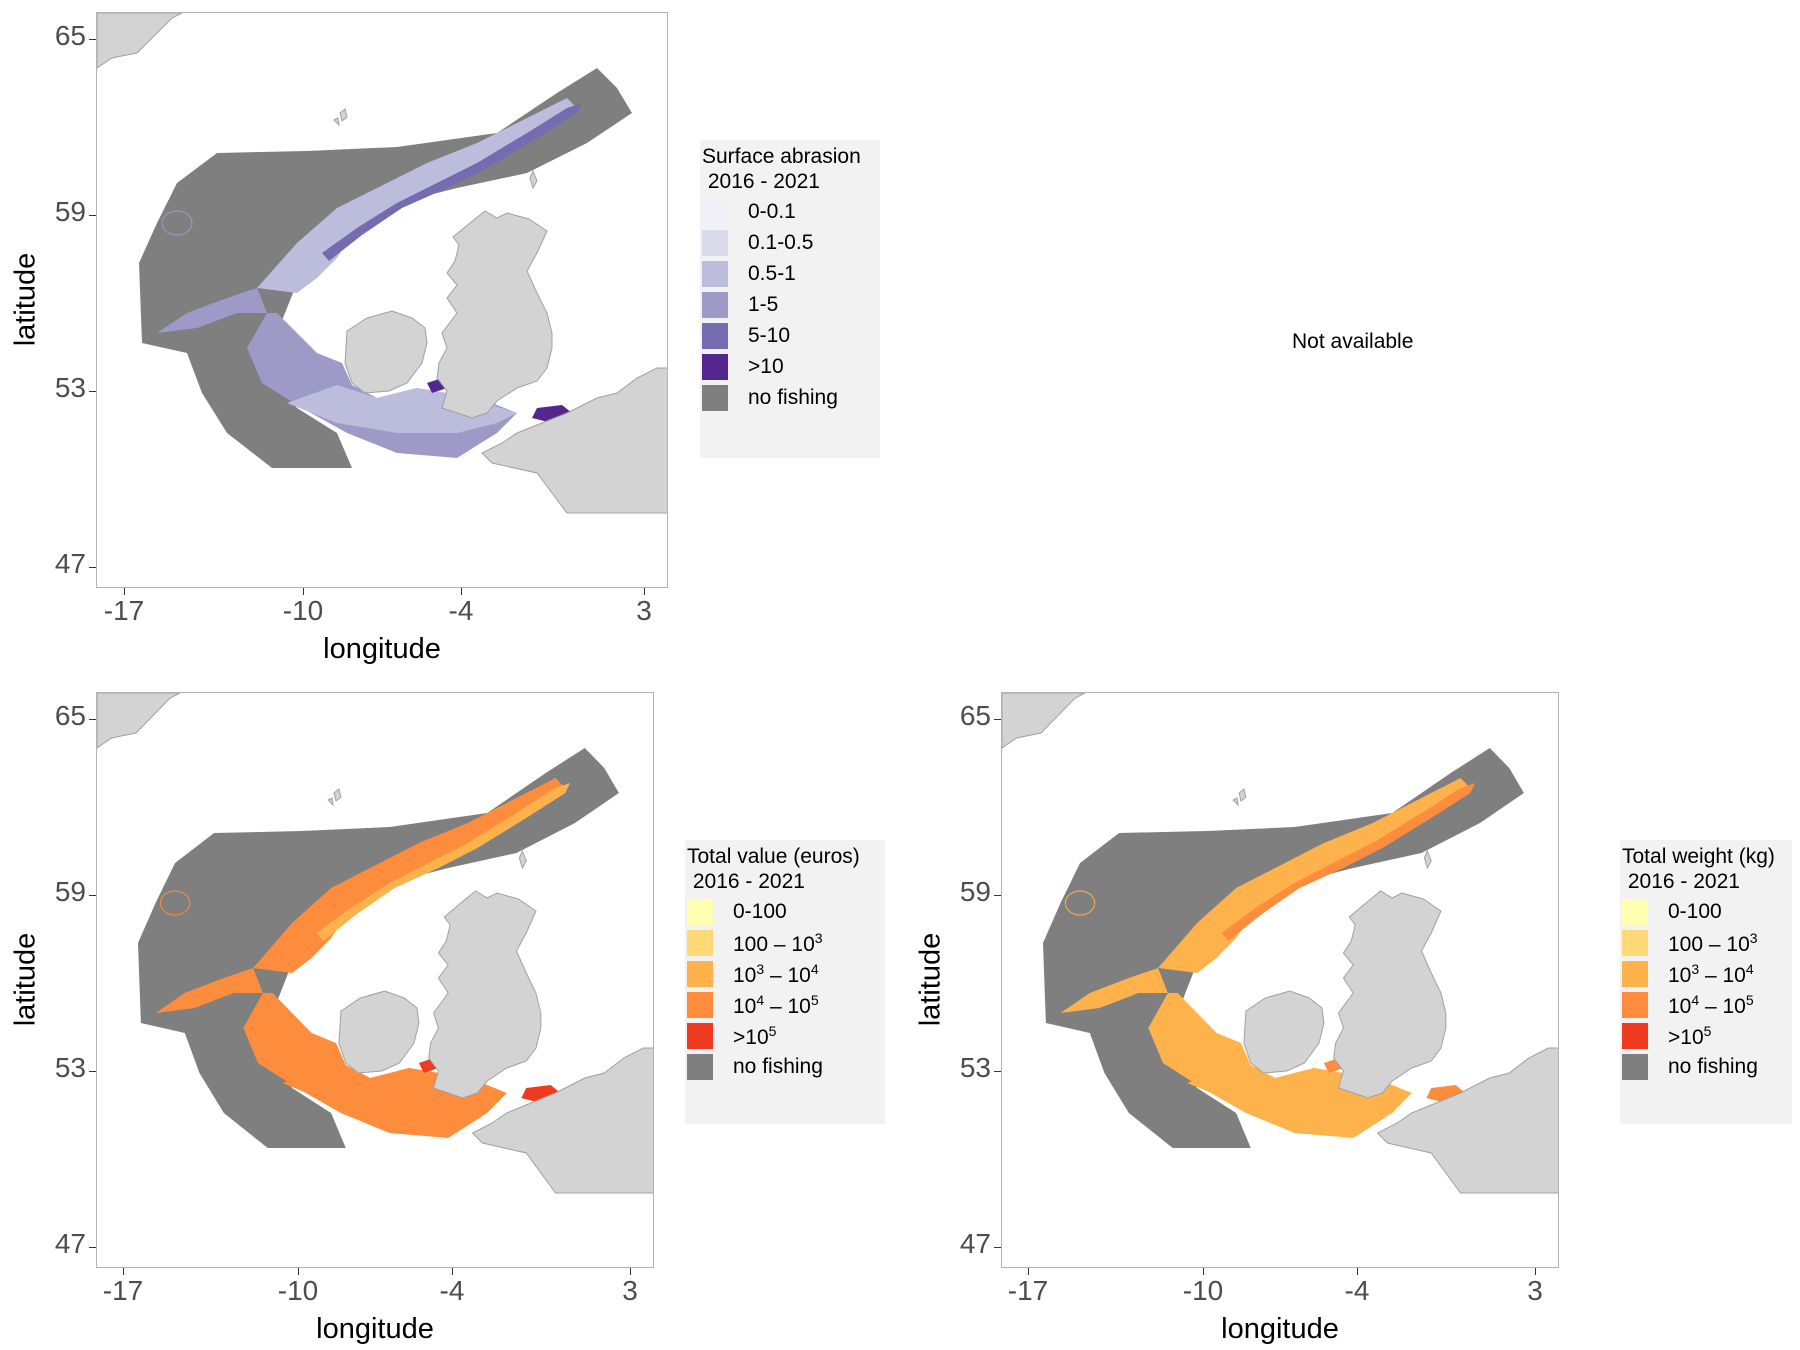  Describe the element at coordinates (770, 398) in the screenshot. I see `legend-item: no fishing` at that location.